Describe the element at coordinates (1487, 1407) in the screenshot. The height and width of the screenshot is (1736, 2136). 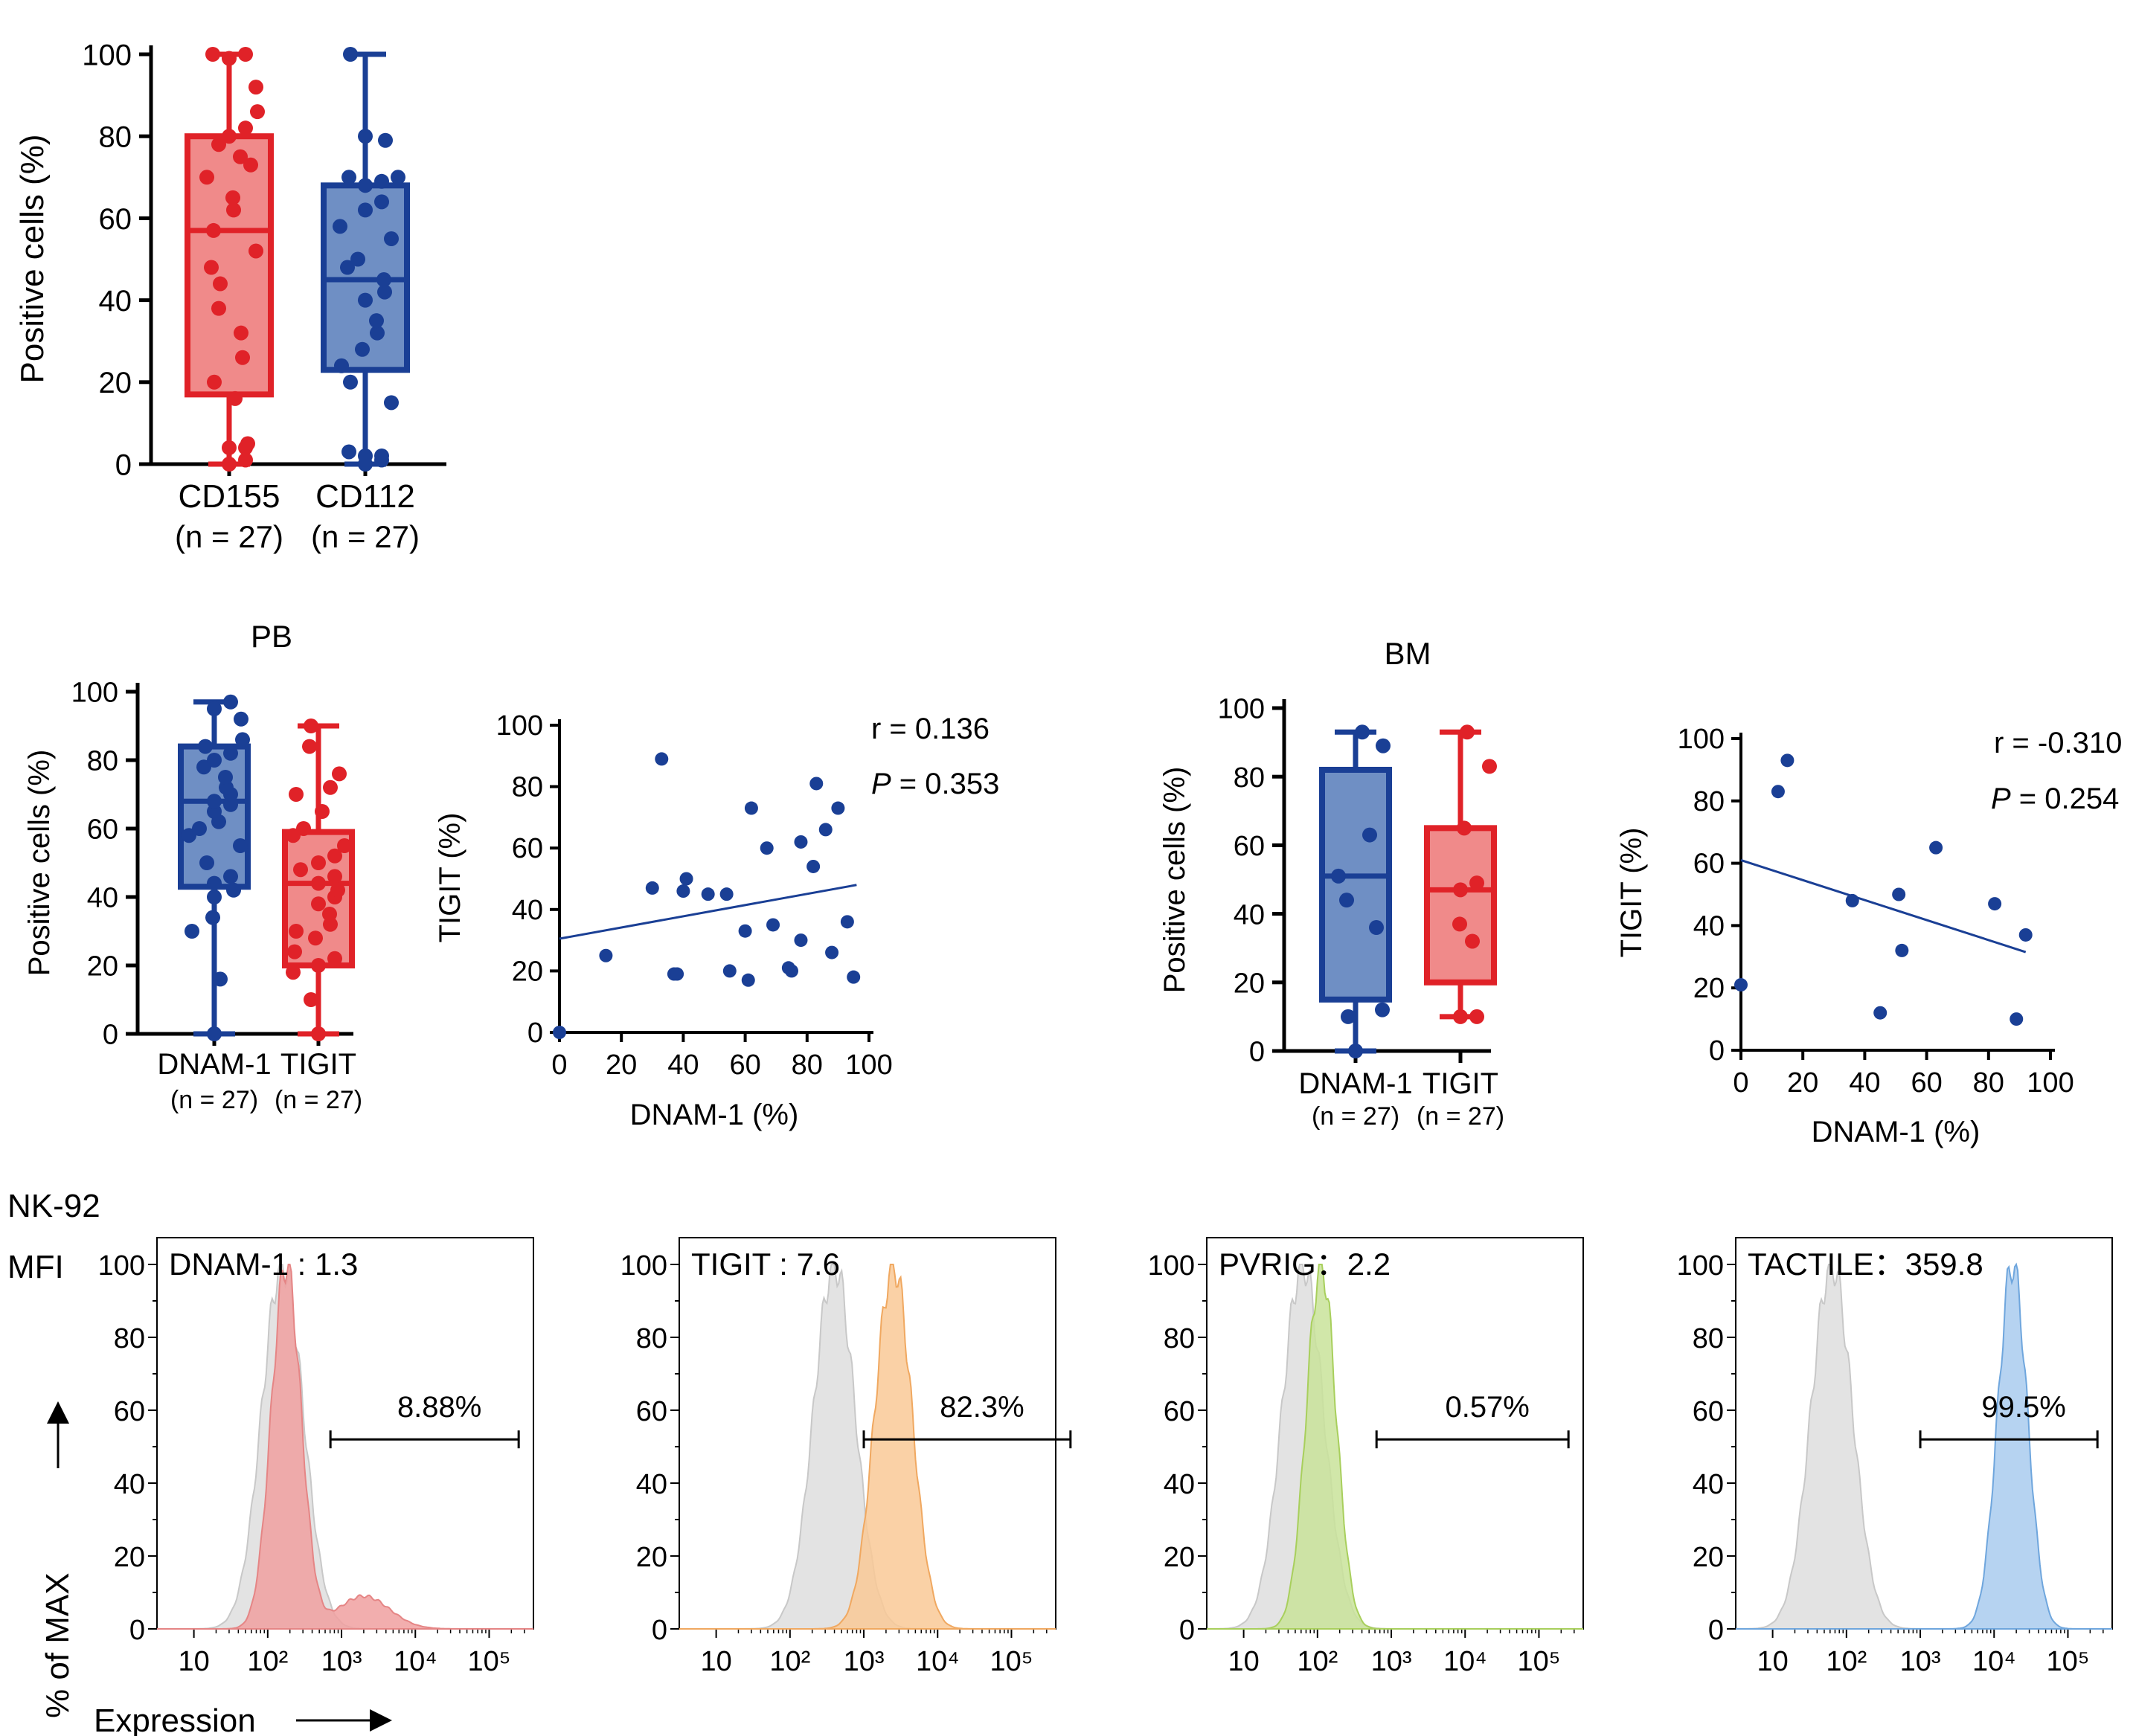
I see `gate-percent: 0.57%` at that location.